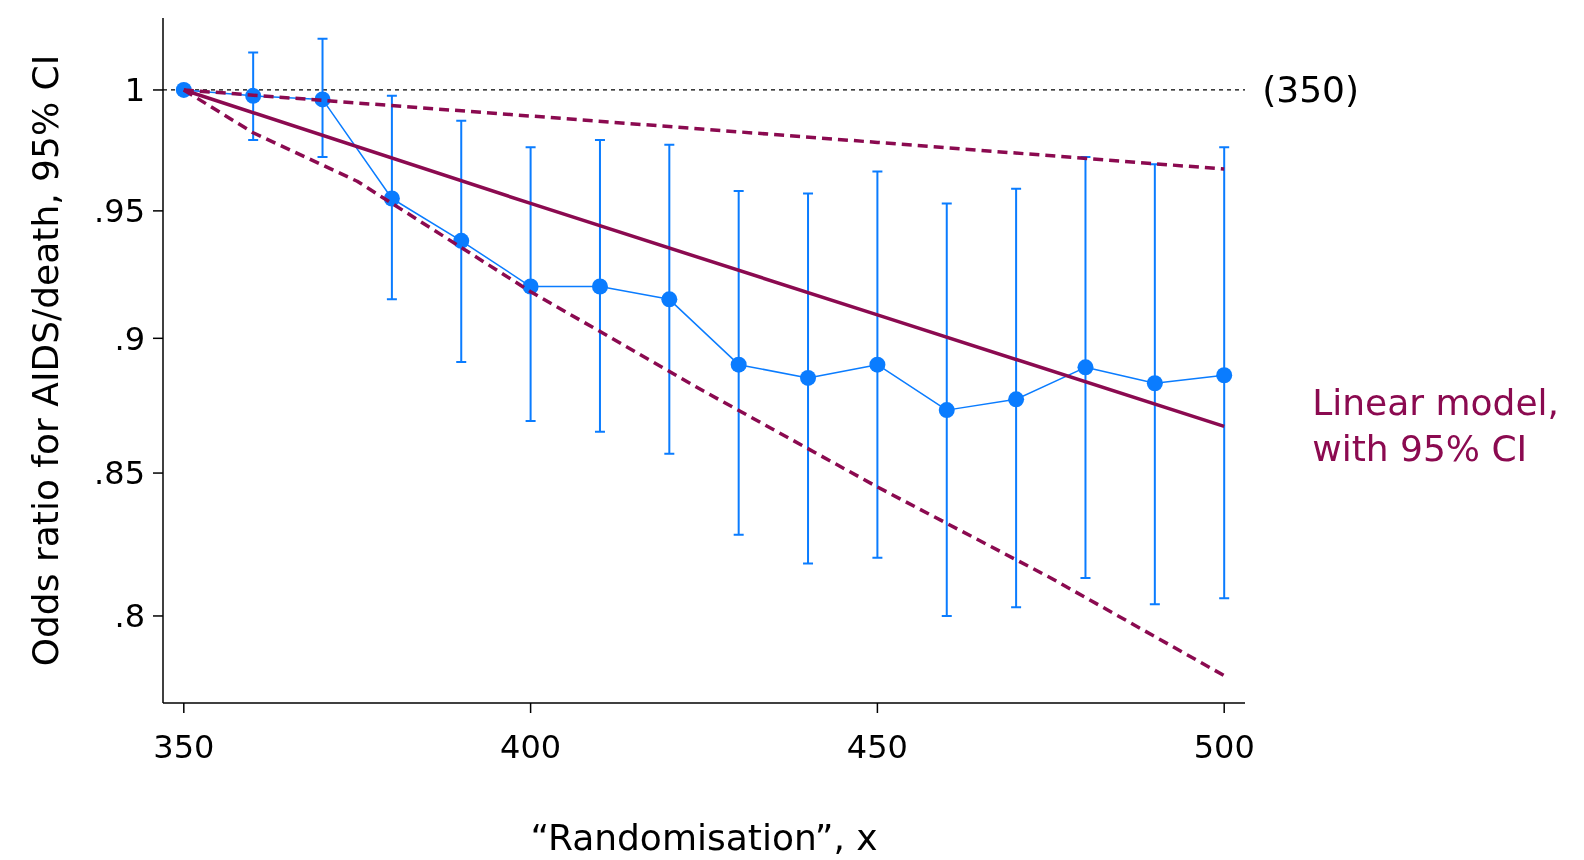 This screenshot has width=1584, height=860. Describe the element at coordinates (119, 473) in the screenshot. I see `y-tick-label: .85` at that location.